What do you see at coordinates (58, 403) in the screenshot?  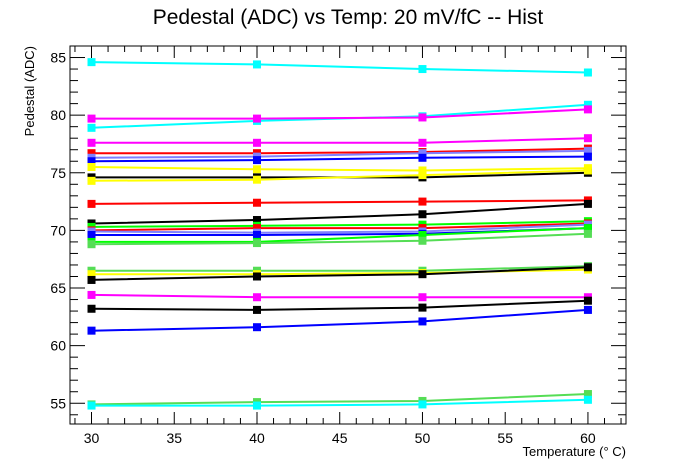 I see `y-tick-label: 55` at bounding box center [58, 403].